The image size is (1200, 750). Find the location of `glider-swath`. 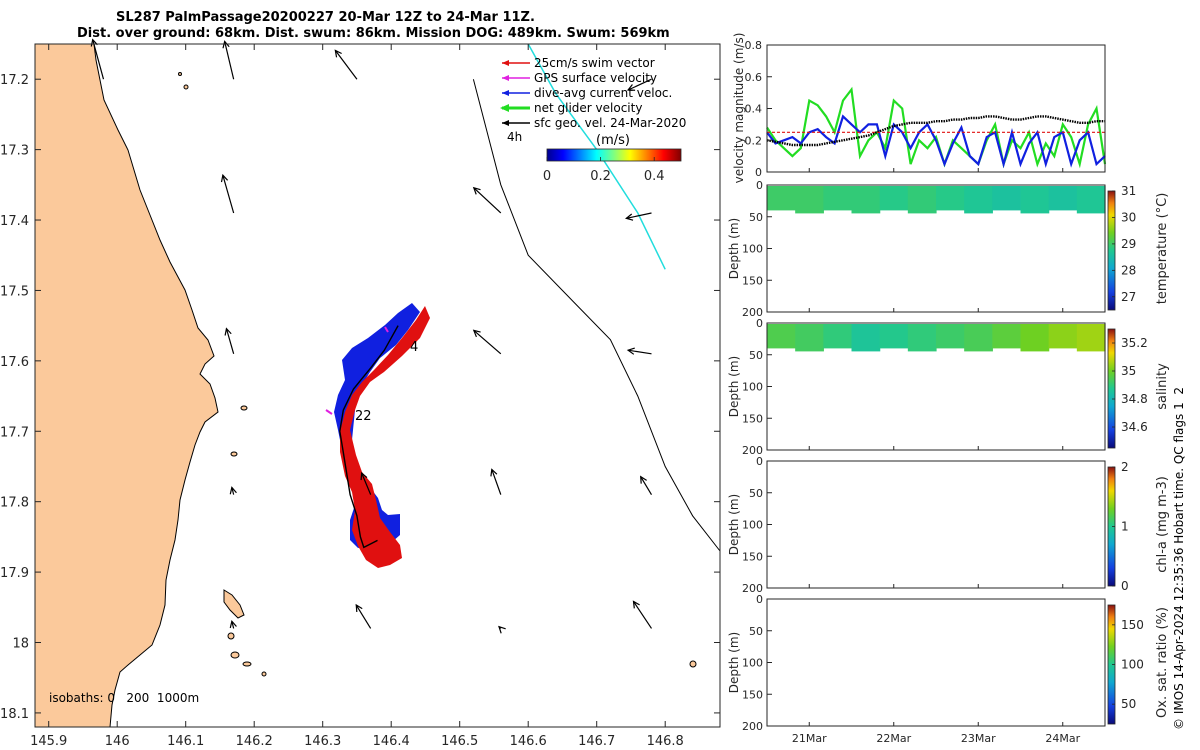

glider-swath is located at coordinates (377, 435).